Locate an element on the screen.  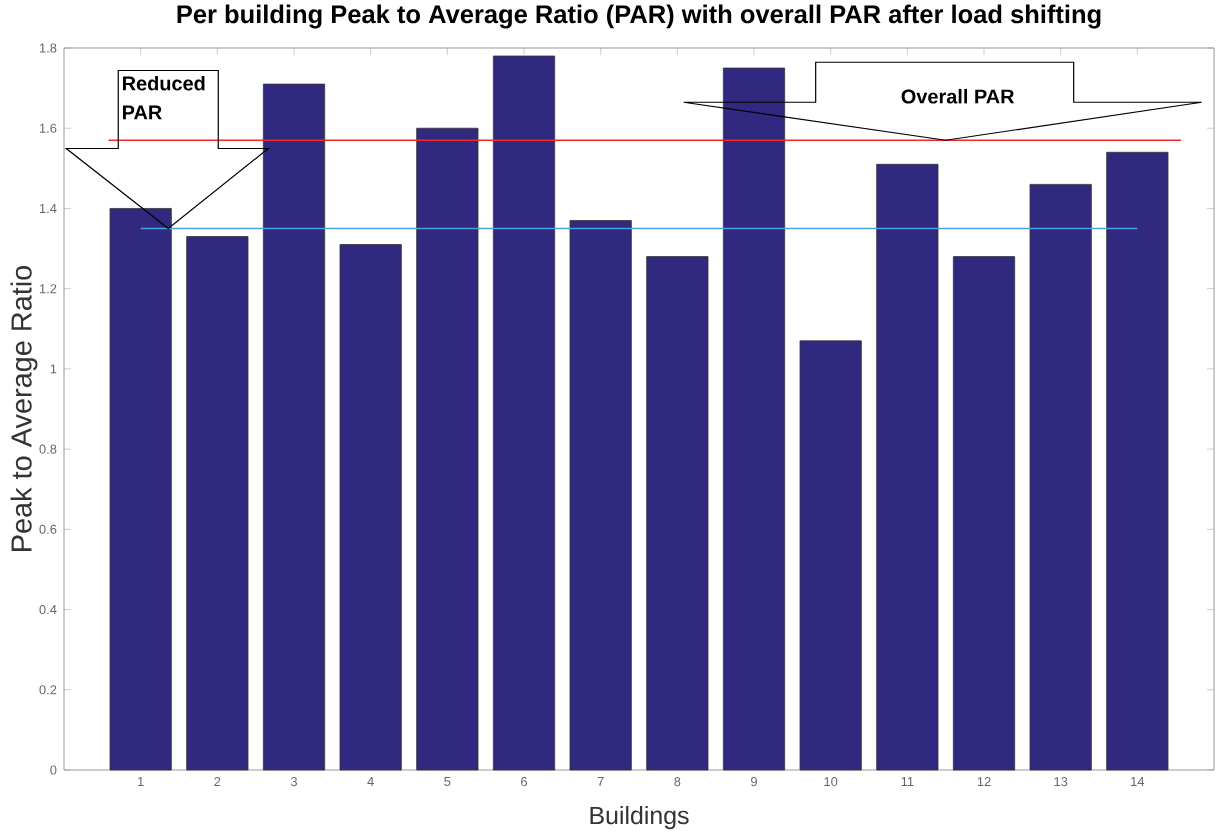
annotation: Overall PAR is located at coordinates (958, 96).